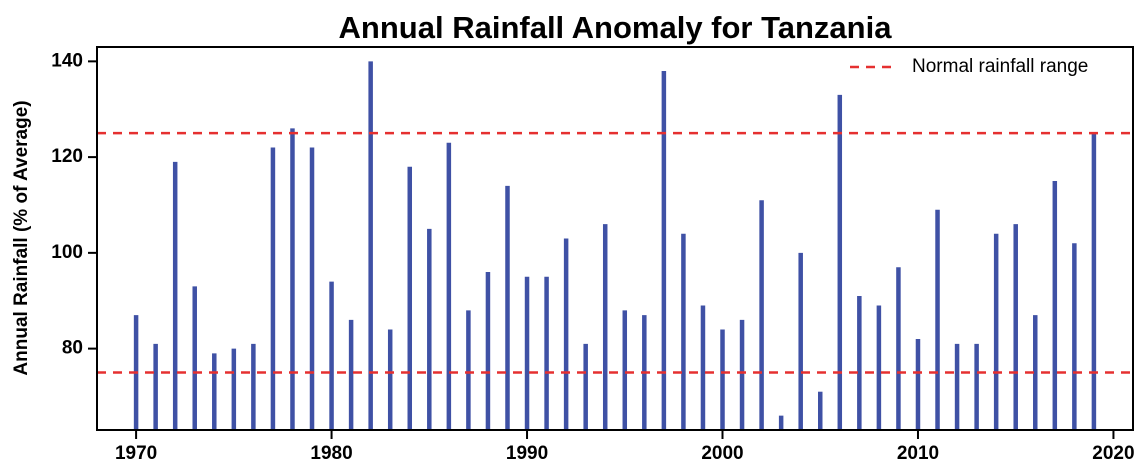  I want to click on y-axis-label: Annual Rainfall (% of Average), so click(21, 237).